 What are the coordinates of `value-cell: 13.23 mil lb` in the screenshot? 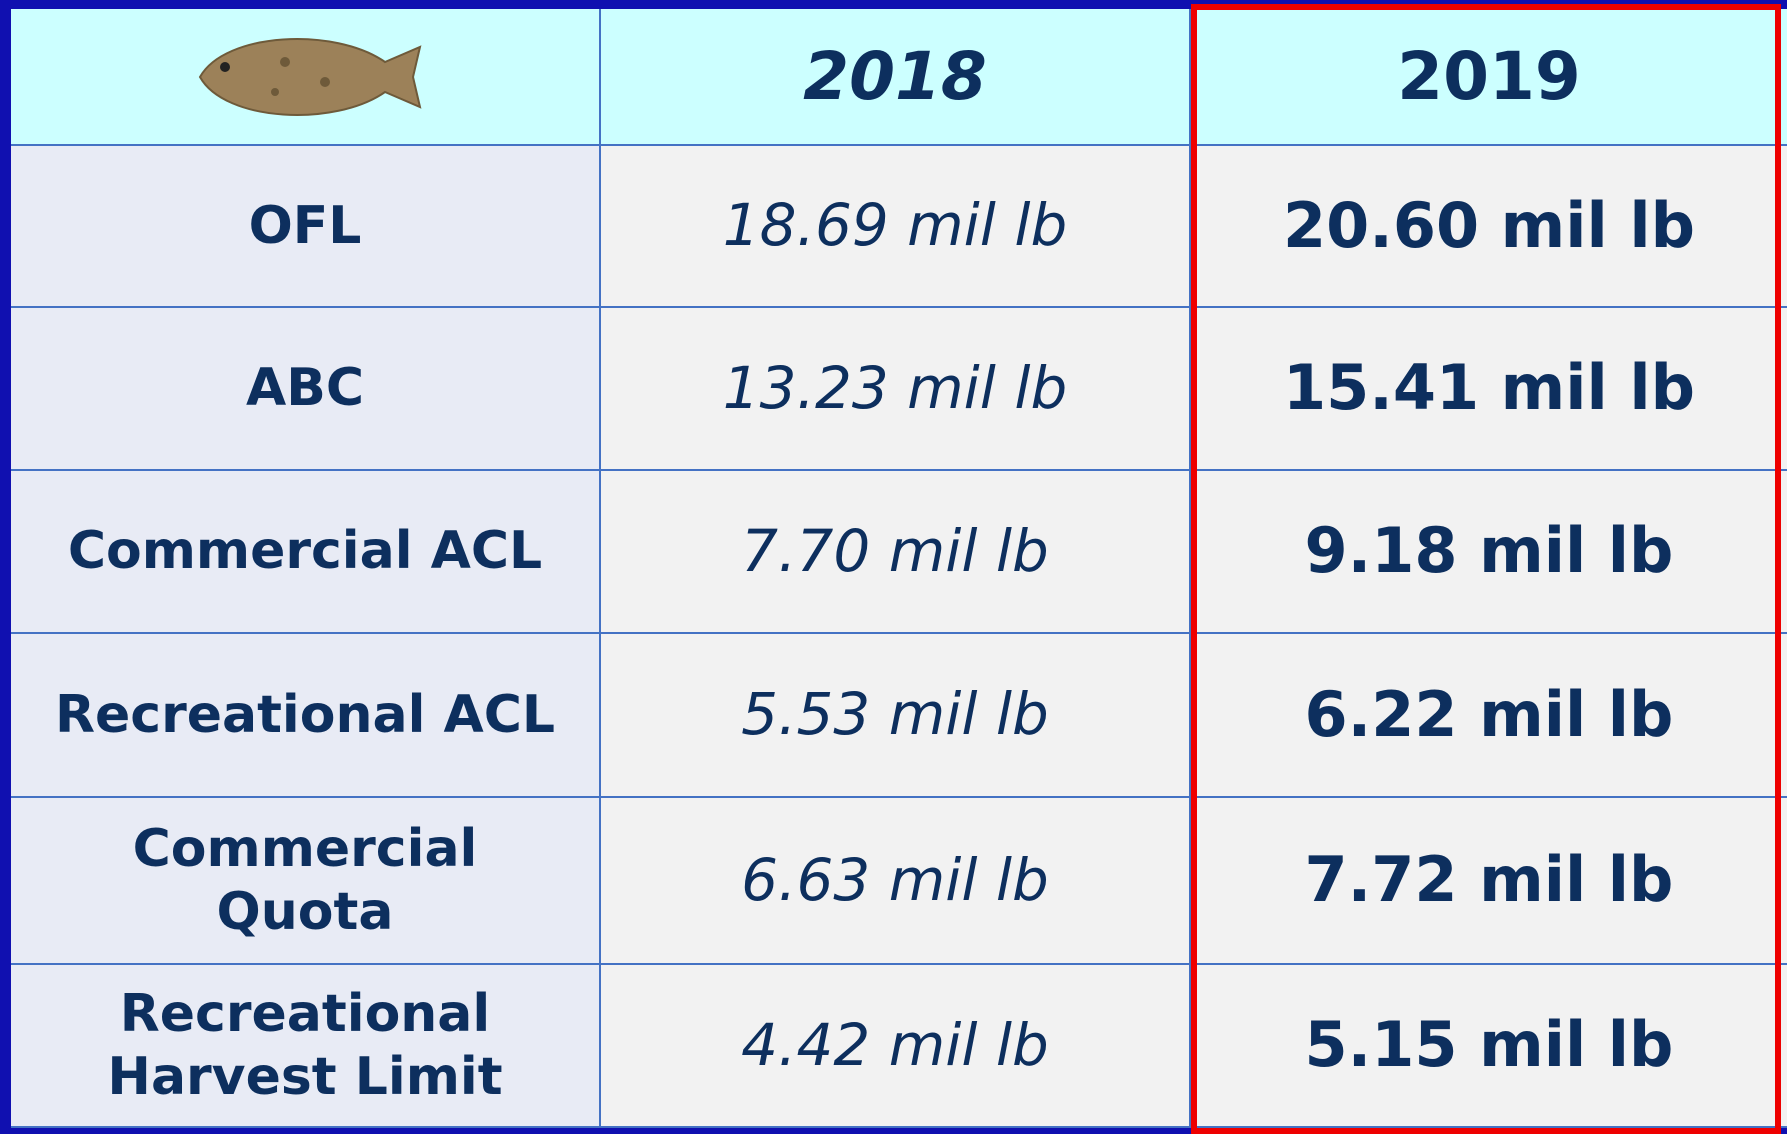 It's located at (896, 389).